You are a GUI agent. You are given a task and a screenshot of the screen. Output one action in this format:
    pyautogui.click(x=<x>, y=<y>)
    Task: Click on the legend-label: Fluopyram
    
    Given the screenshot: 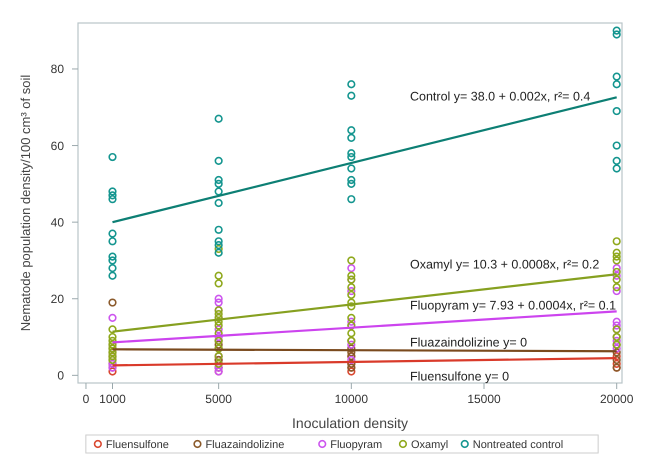 What is the action you would take?
    pyautogui.click(x=356, y=444)
    